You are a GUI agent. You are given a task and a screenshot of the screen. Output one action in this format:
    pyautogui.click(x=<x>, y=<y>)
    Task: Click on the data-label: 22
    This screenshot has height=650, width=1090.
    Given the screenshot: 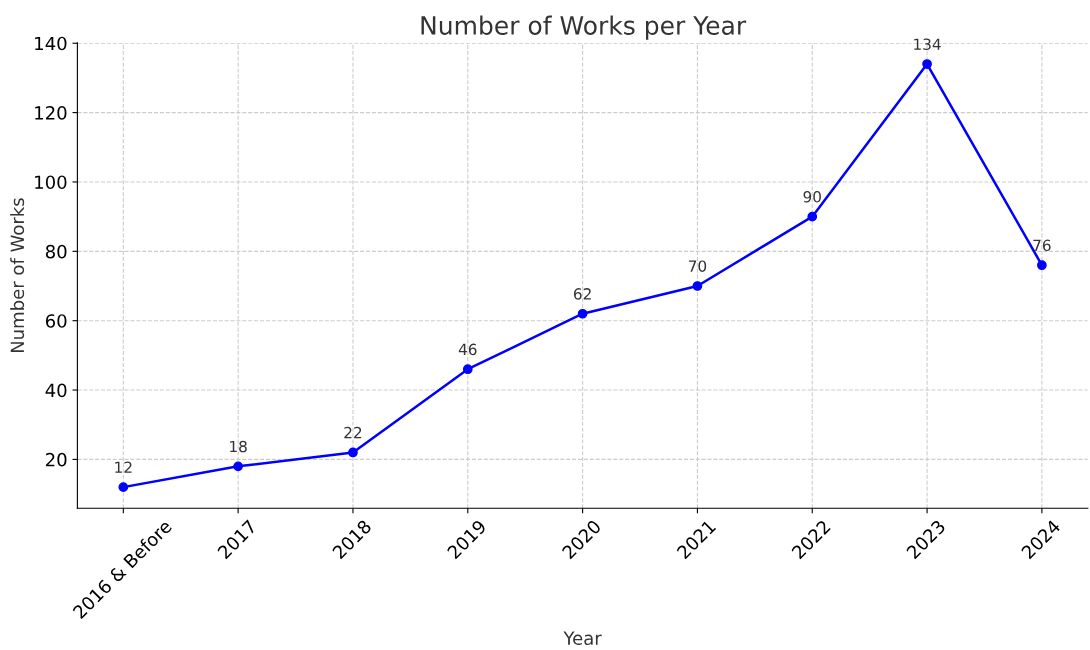 What is the action you would take?
    pyautogui.click(x=353, y=432)
    